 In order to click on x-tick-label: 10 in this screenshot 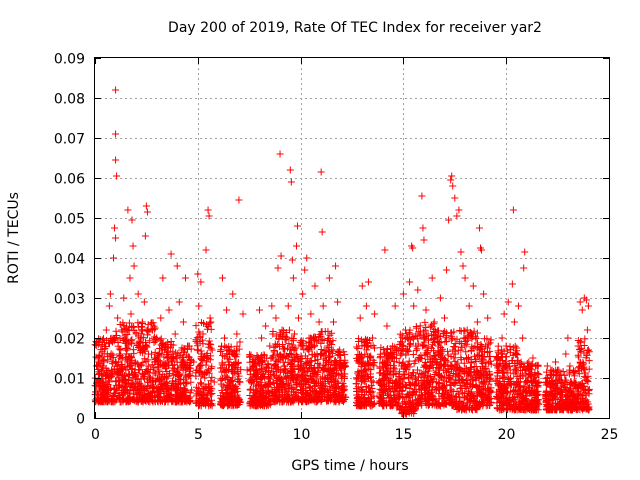, I will do `click(302, 435)`.